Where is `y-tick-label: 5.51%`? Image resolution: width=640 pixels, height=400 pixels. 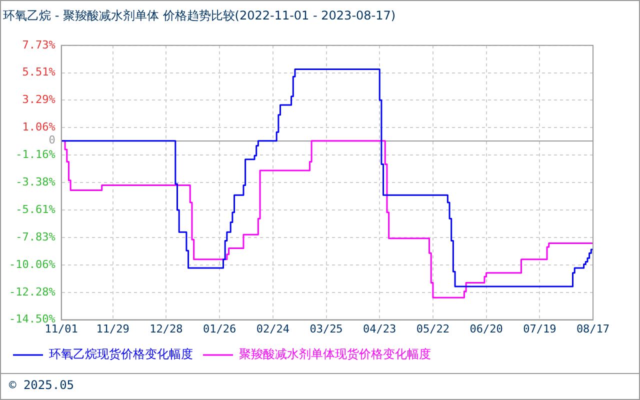
y-tick-label: 5.51% is located at coordinates (39, 72).